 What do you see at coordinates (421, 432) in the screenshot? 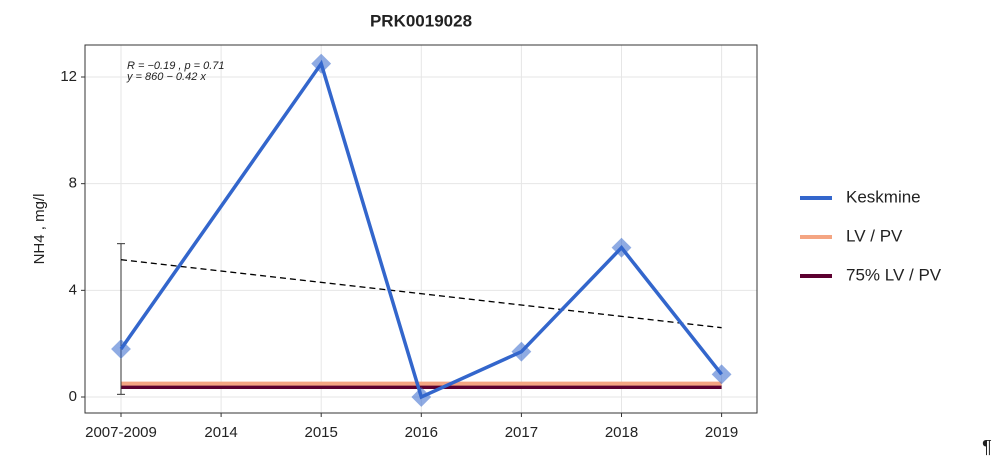
I see `x-tick-label: 2016` at bounding box center [421, 432].